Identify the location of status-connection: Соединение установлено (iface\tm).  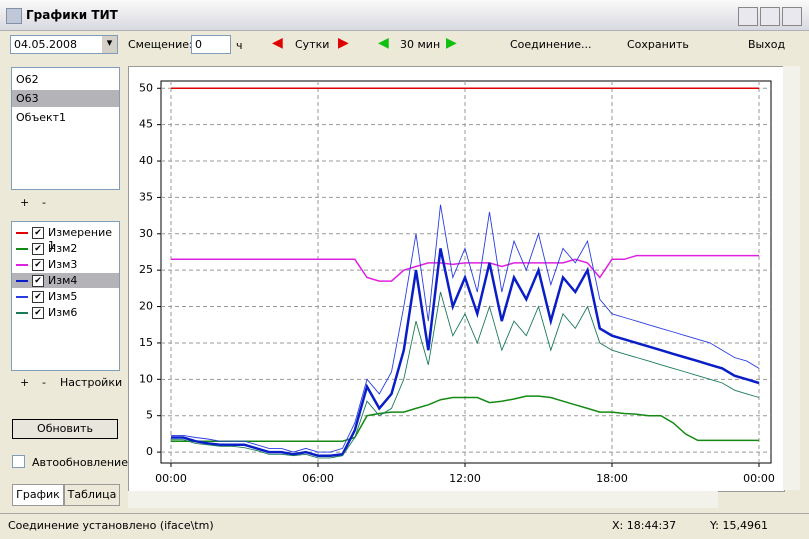
(111, 525).